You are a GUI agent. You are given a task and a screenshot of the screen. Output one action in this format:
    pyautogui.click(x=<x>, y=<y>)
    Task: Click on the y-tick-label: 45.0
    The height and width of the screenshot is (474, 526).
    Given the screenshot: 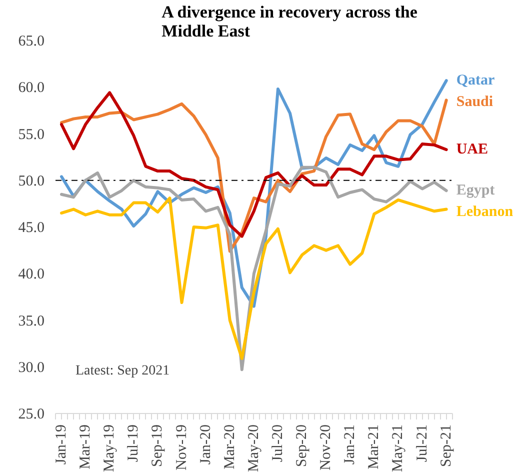 What is the action you would take?
    pyautogui.click(x=31, y=228)
    